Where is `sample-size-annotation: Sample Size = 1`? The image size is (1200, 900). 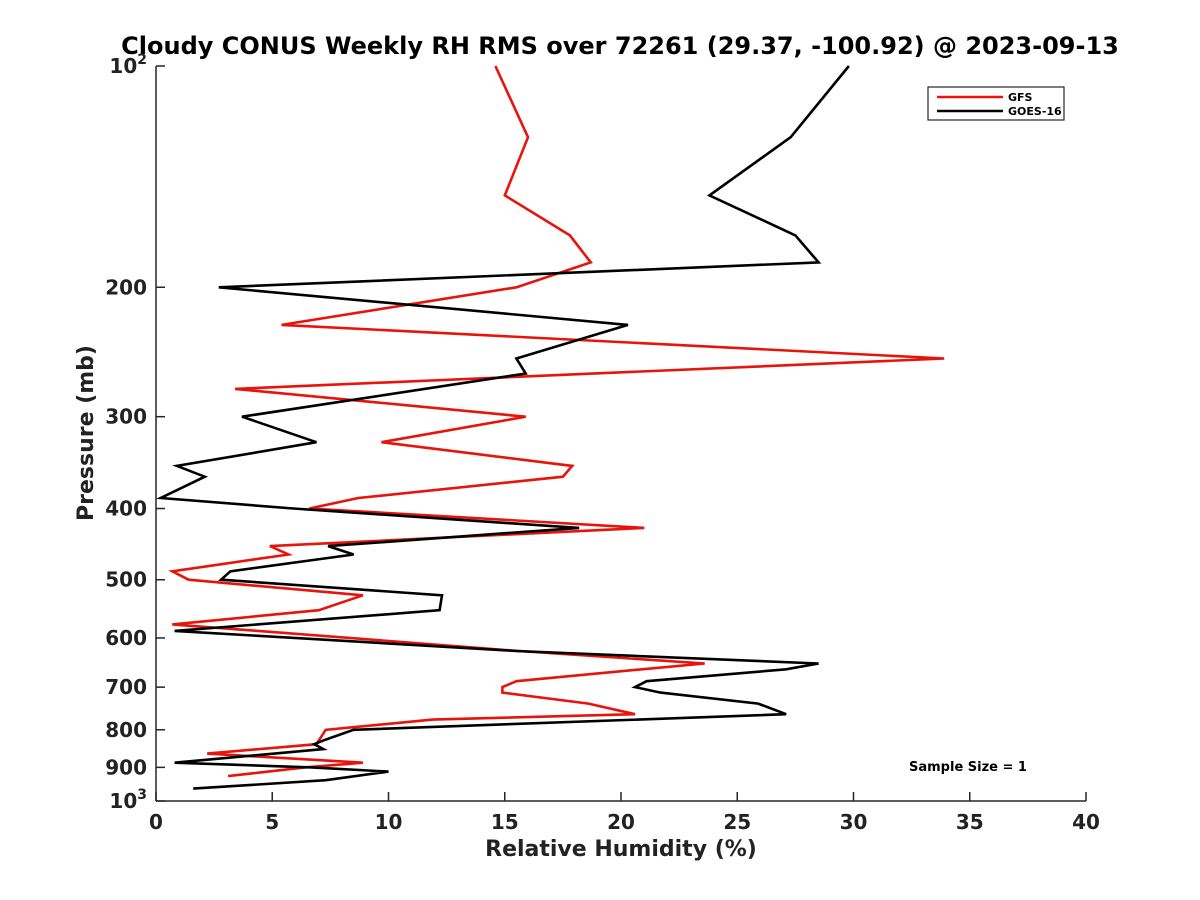 sample-size-annotation: Sample Size = 1 is located at coordinates (968, 767).